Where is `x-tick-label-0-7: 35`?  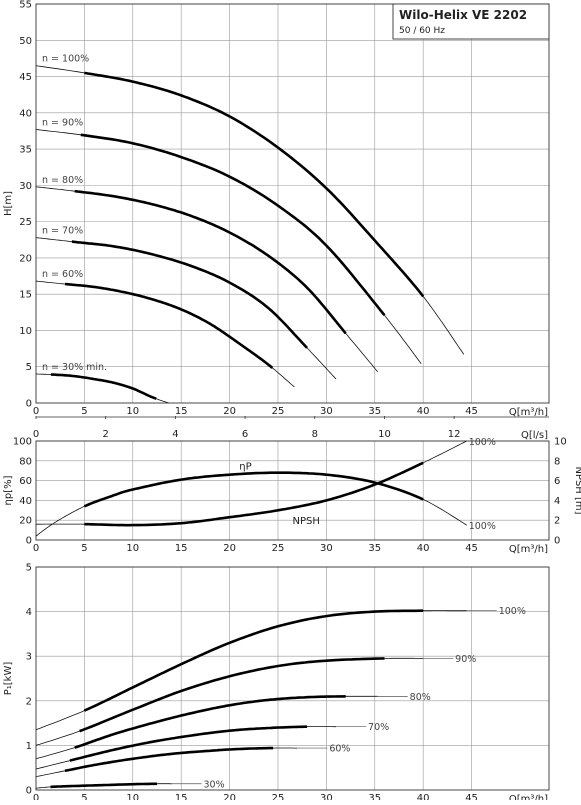 x-tick-label-0-7: 35 is located at coordinates (374, 411).